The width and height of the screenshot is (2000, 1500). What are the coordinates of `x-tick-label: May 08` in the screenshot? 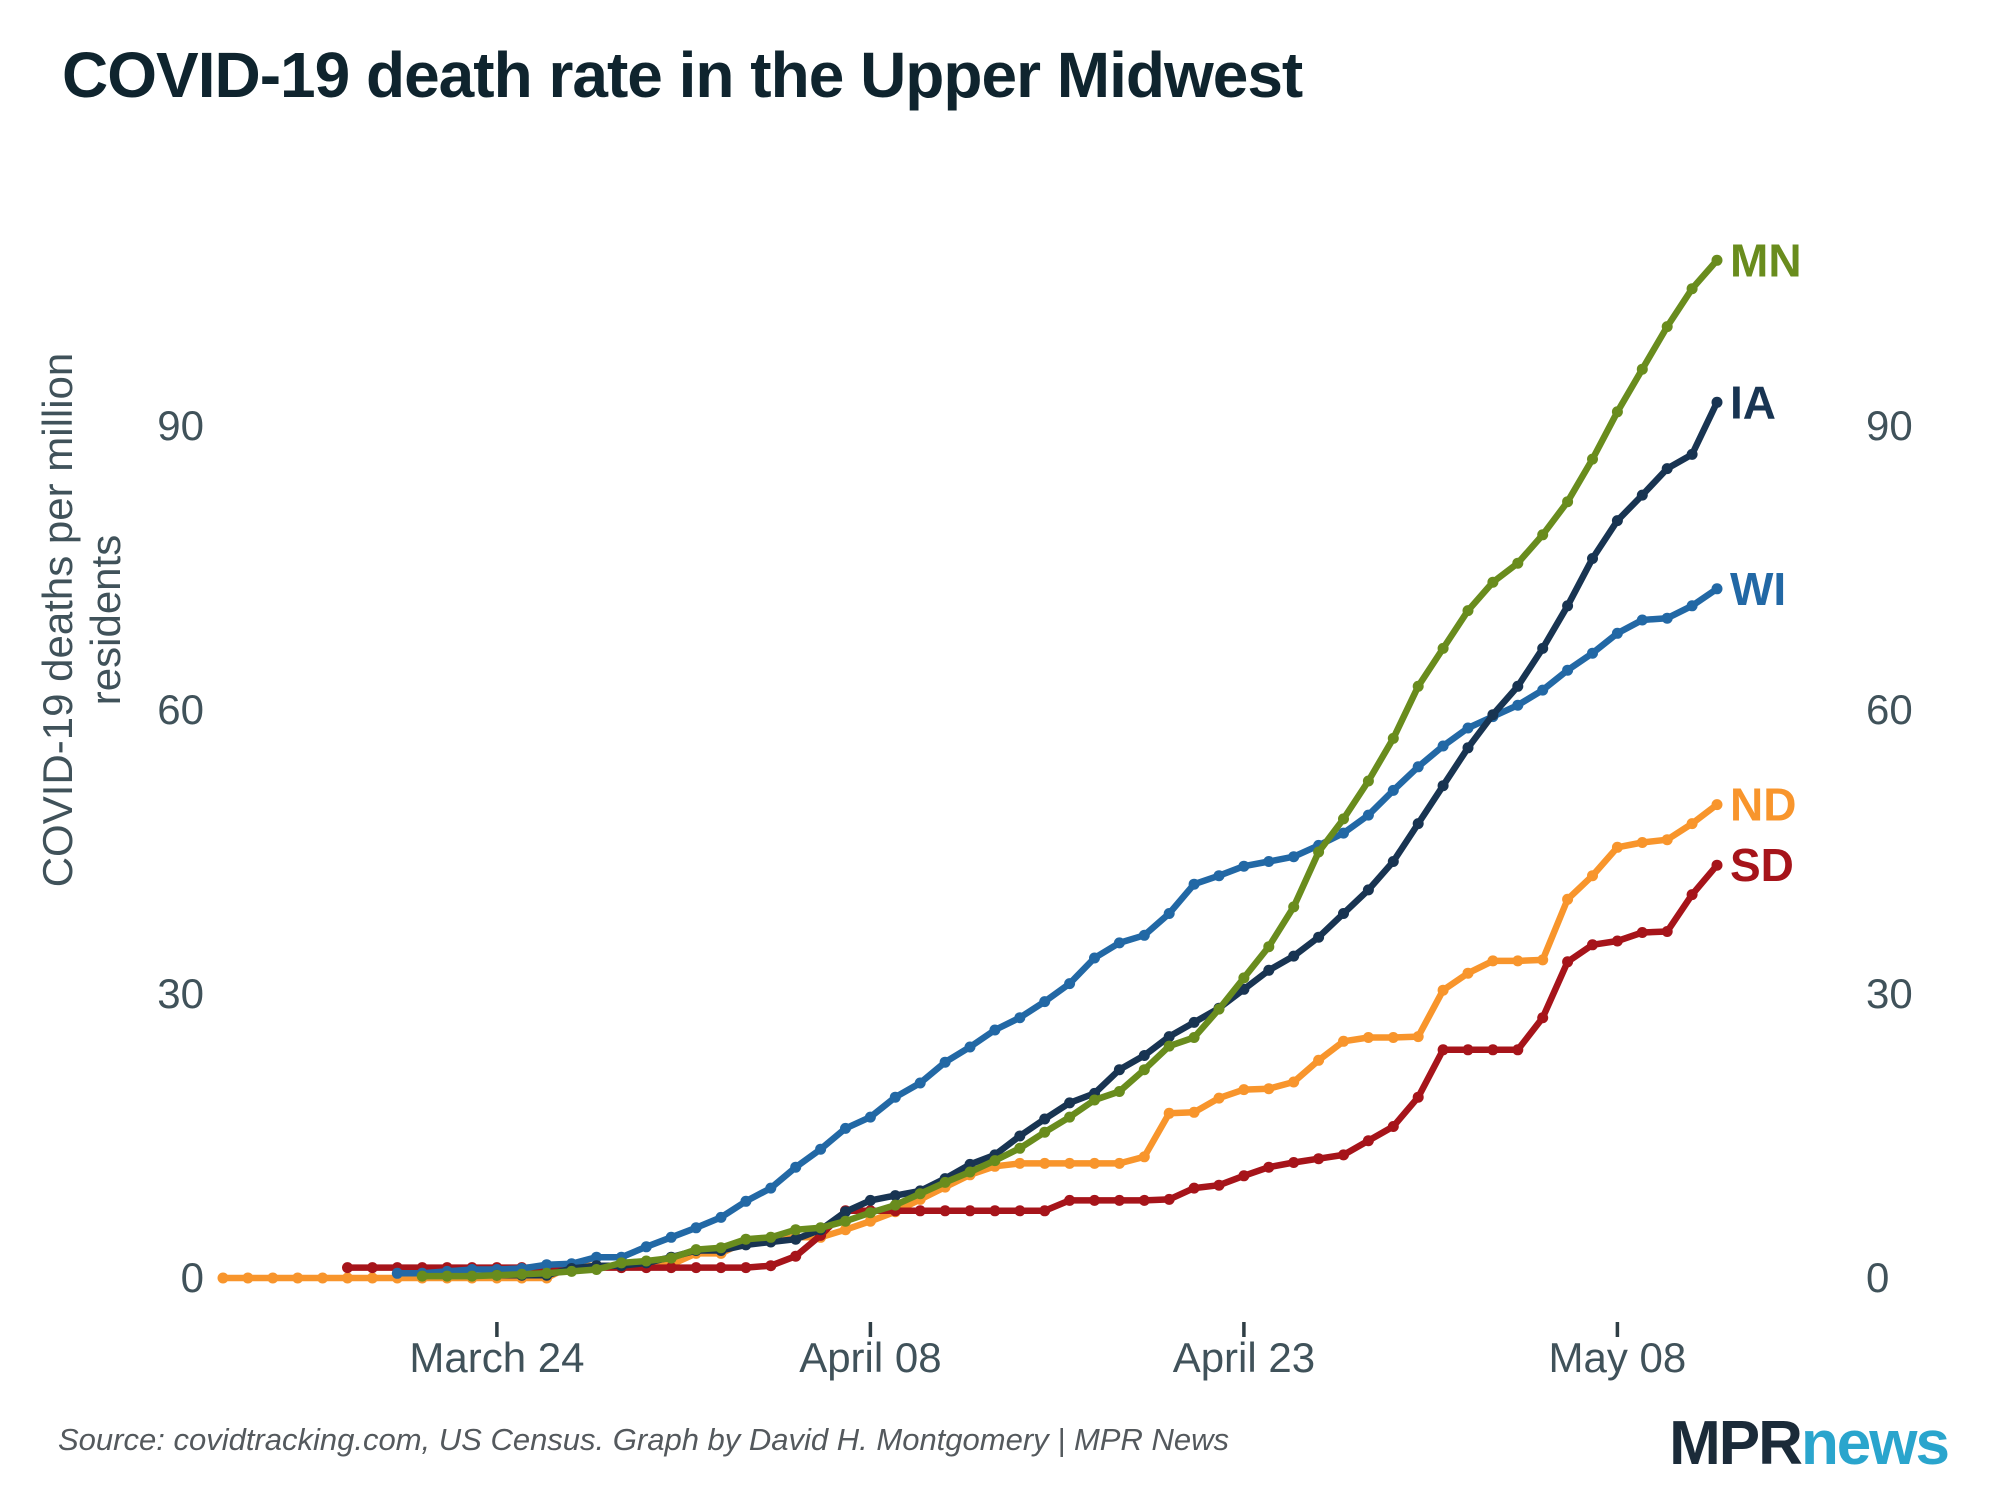 It's located at (1618, 1357).